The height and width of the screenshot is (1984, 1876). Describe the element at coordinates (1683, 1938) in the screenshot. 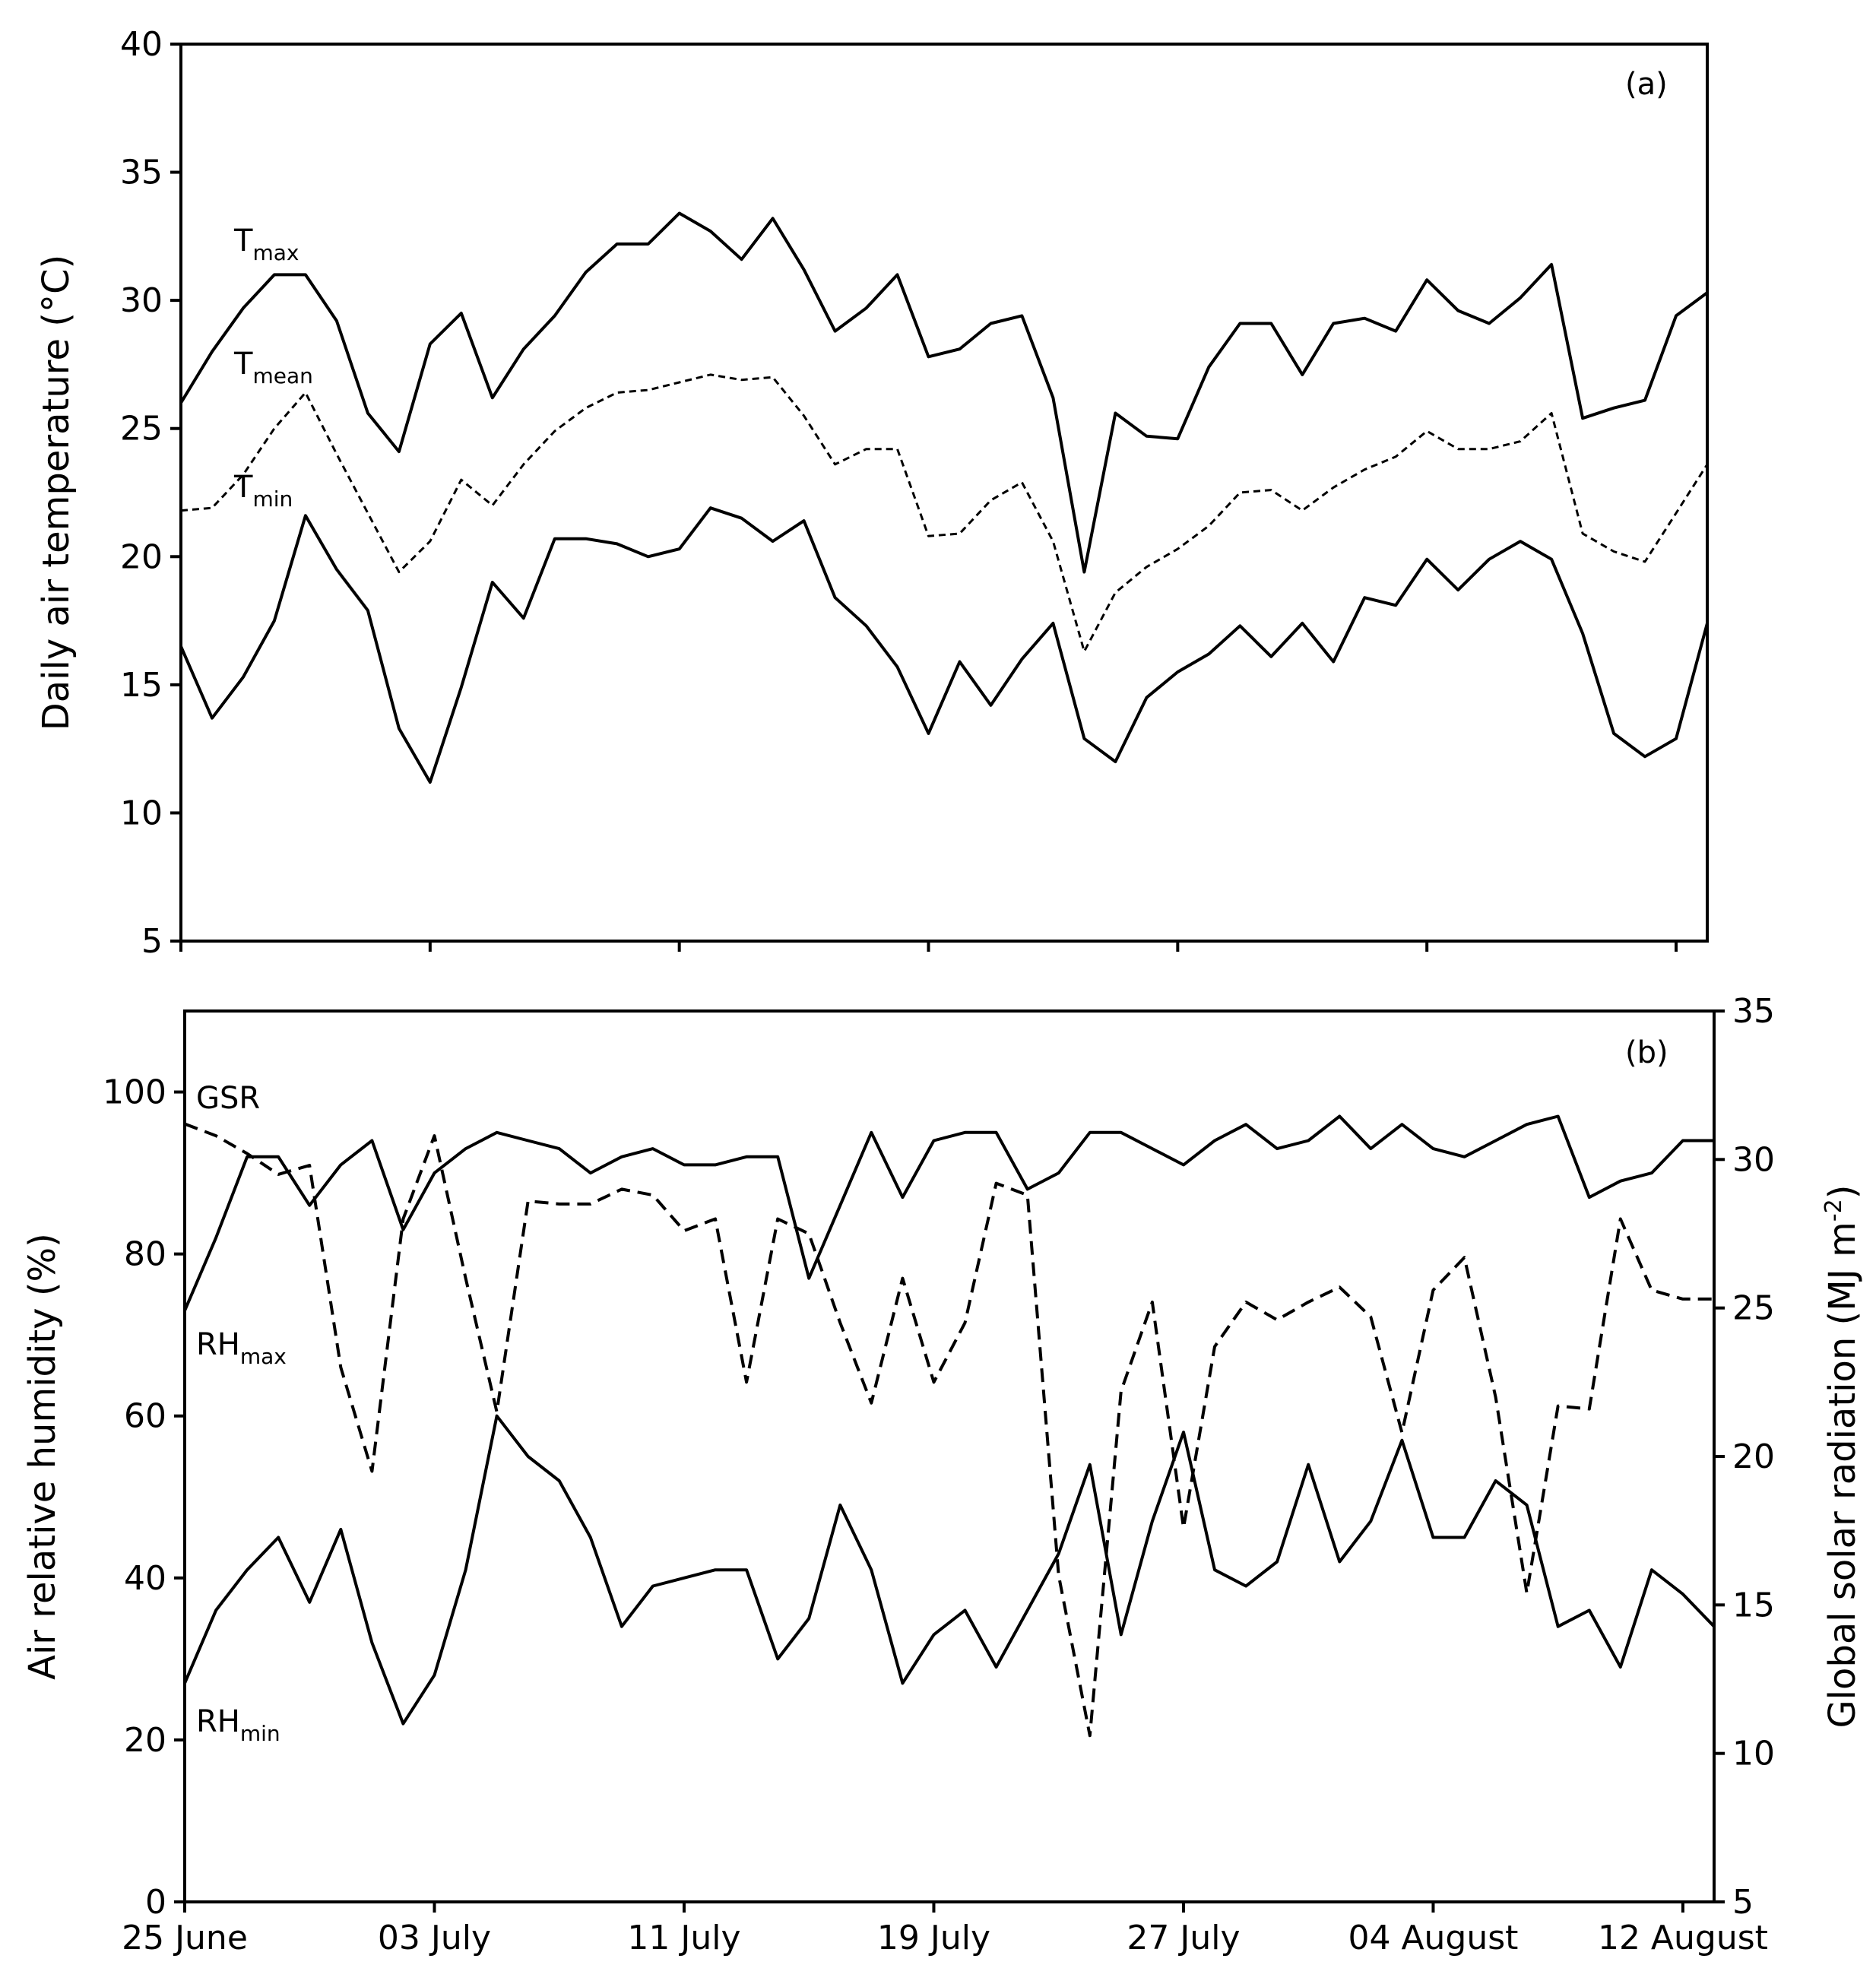

I see `panel-b-x-tick-label: 12 August` at that location.